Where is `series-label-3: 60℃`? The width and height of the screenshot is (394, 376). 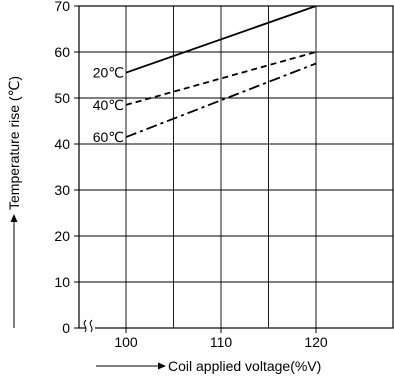 series-label-3: 60℃ is located at coordinates (108, 137).